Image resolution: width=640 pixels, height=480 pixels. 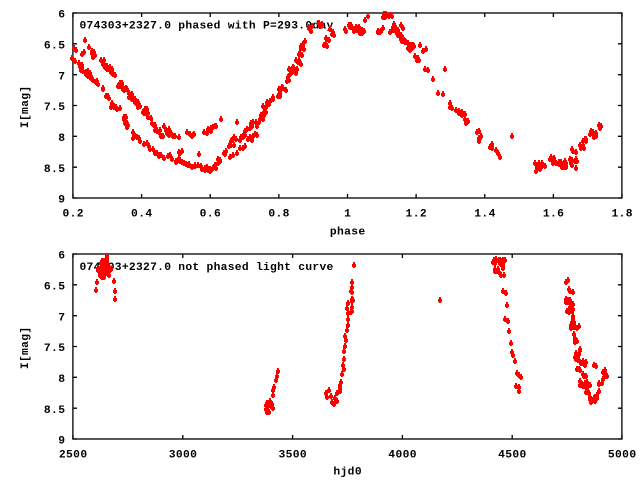 What do you see at coordinates (207, 268) in the screenshot?
I see `svg-text:074303+2327.0 not phased light: 074303+2327.0 not phased light curve` at bounding box center [207, 268].